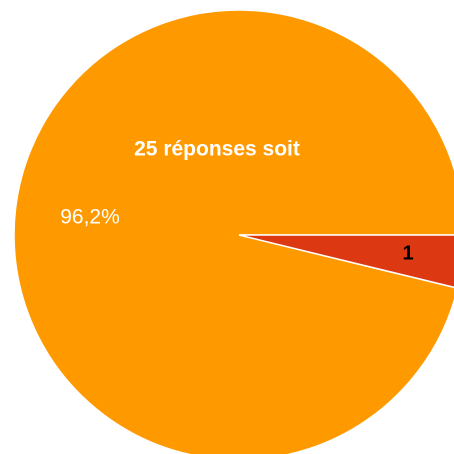  Describe the element at coordinates (90, 217) in the screenshot. I see `slice-label: 96,2%` at that location.